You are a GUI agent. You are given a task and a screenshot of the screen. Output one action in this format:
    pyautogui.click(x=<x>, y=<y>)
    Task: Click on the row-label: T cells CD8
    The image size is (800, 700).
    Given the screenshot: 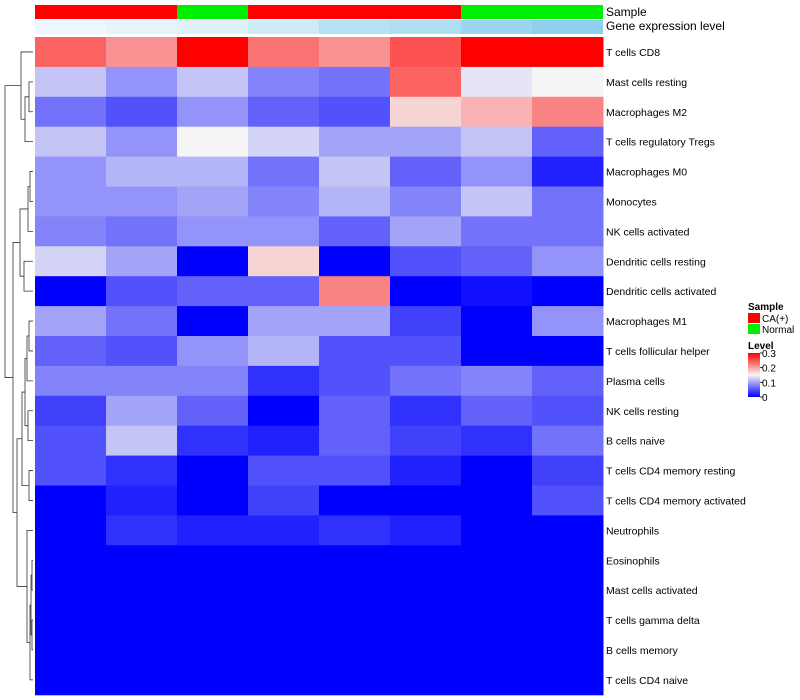 What is the action you would take?
    pyautogui.click(x=633, y=53)
    